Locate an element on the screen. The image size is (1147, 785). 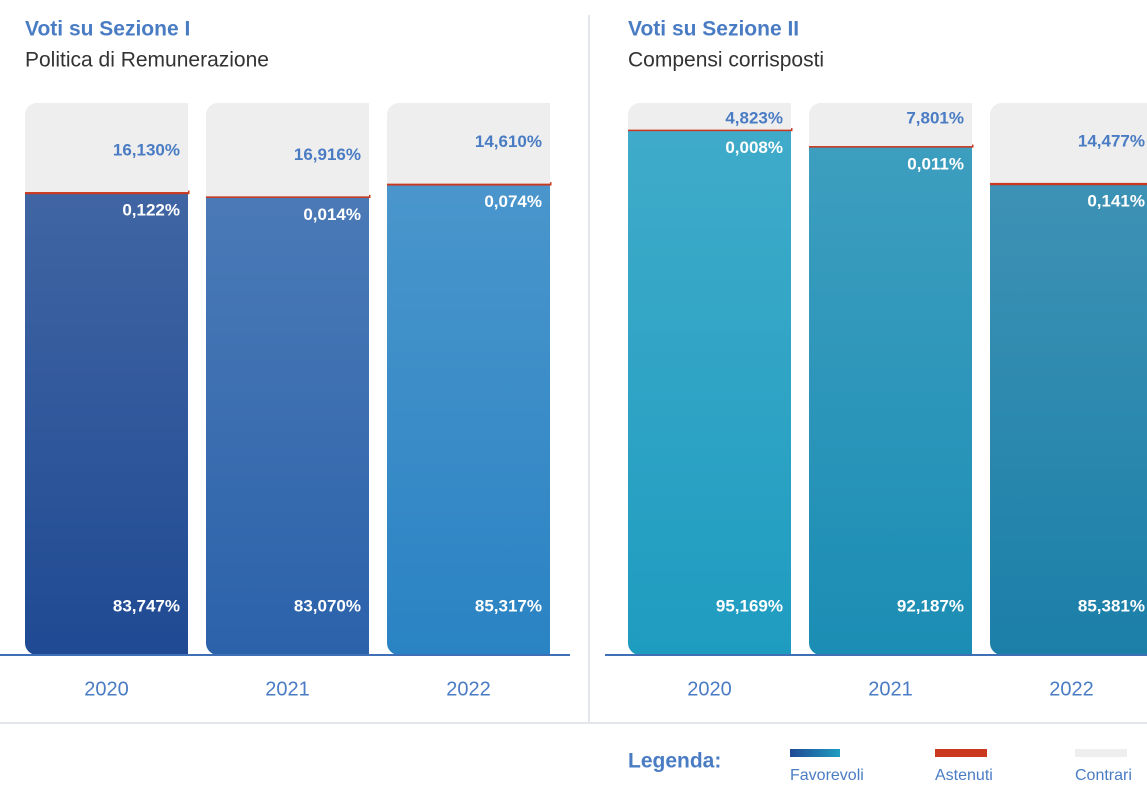
value-label: 0,014% is located at coordinates (332, 214).